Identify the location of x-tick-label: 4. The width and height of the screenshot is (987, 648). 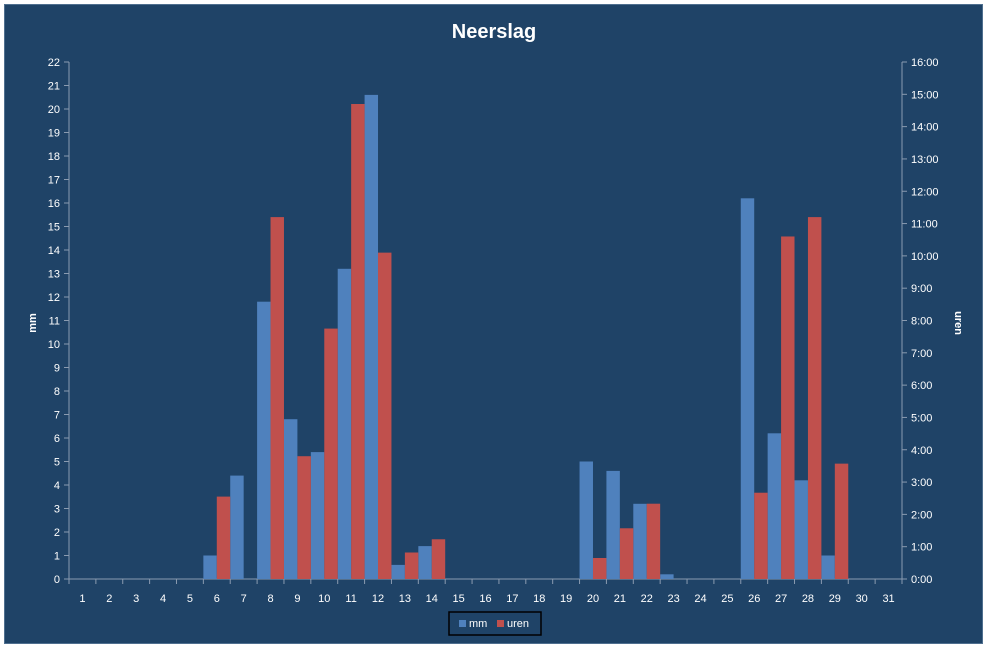
(163, 599).